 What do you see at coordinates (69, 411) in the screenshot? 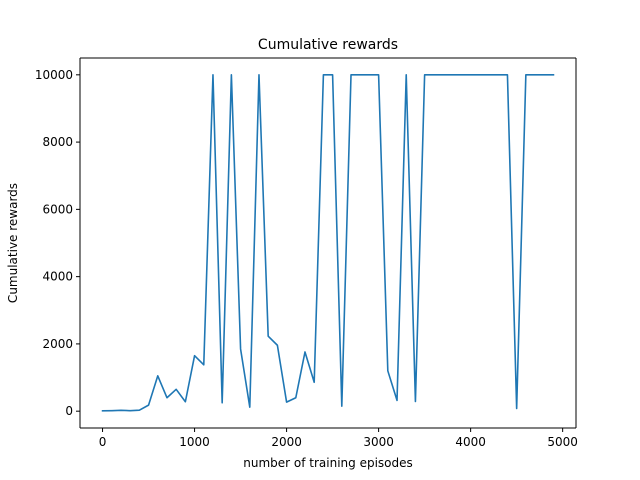
I see `y-tick-label: 0` at bounding box center [69, 411].